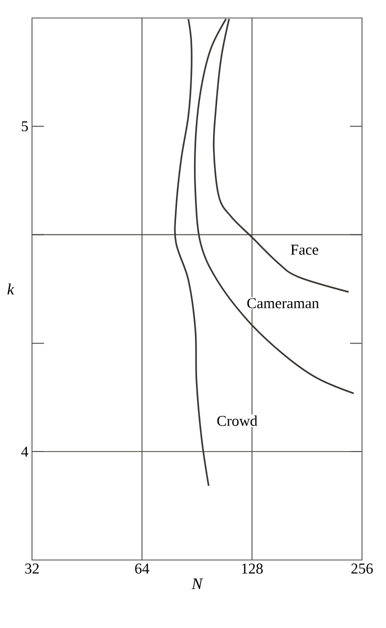 The image size is (386, 628). Describe the element at coordinates (283, 303) in the screenshot. I see `series-label: Cameraman` at that location.